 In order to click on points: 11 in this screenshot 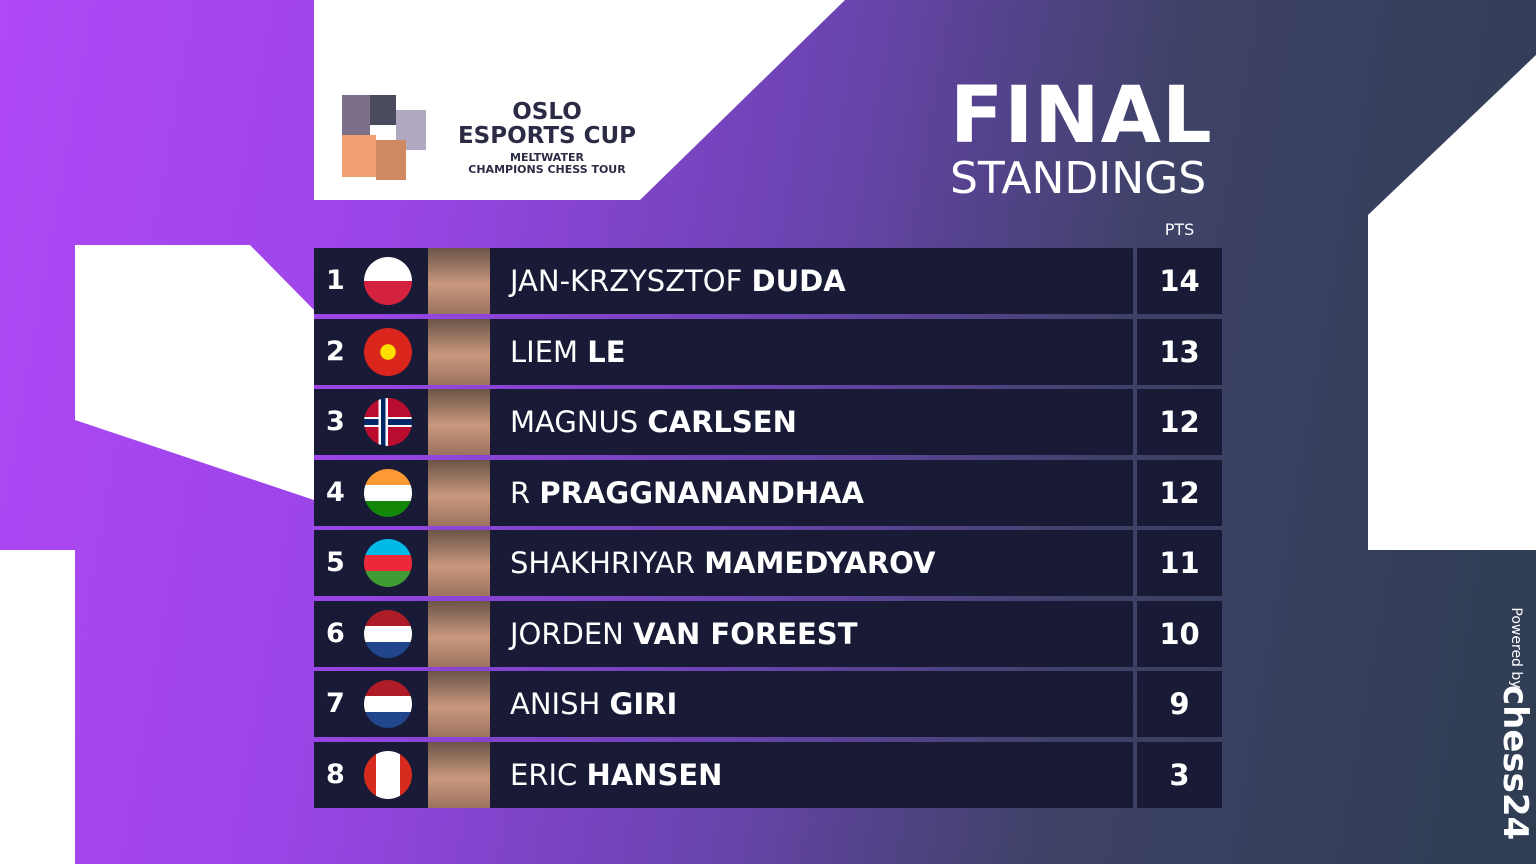, I will do `click(1179, 563)`.